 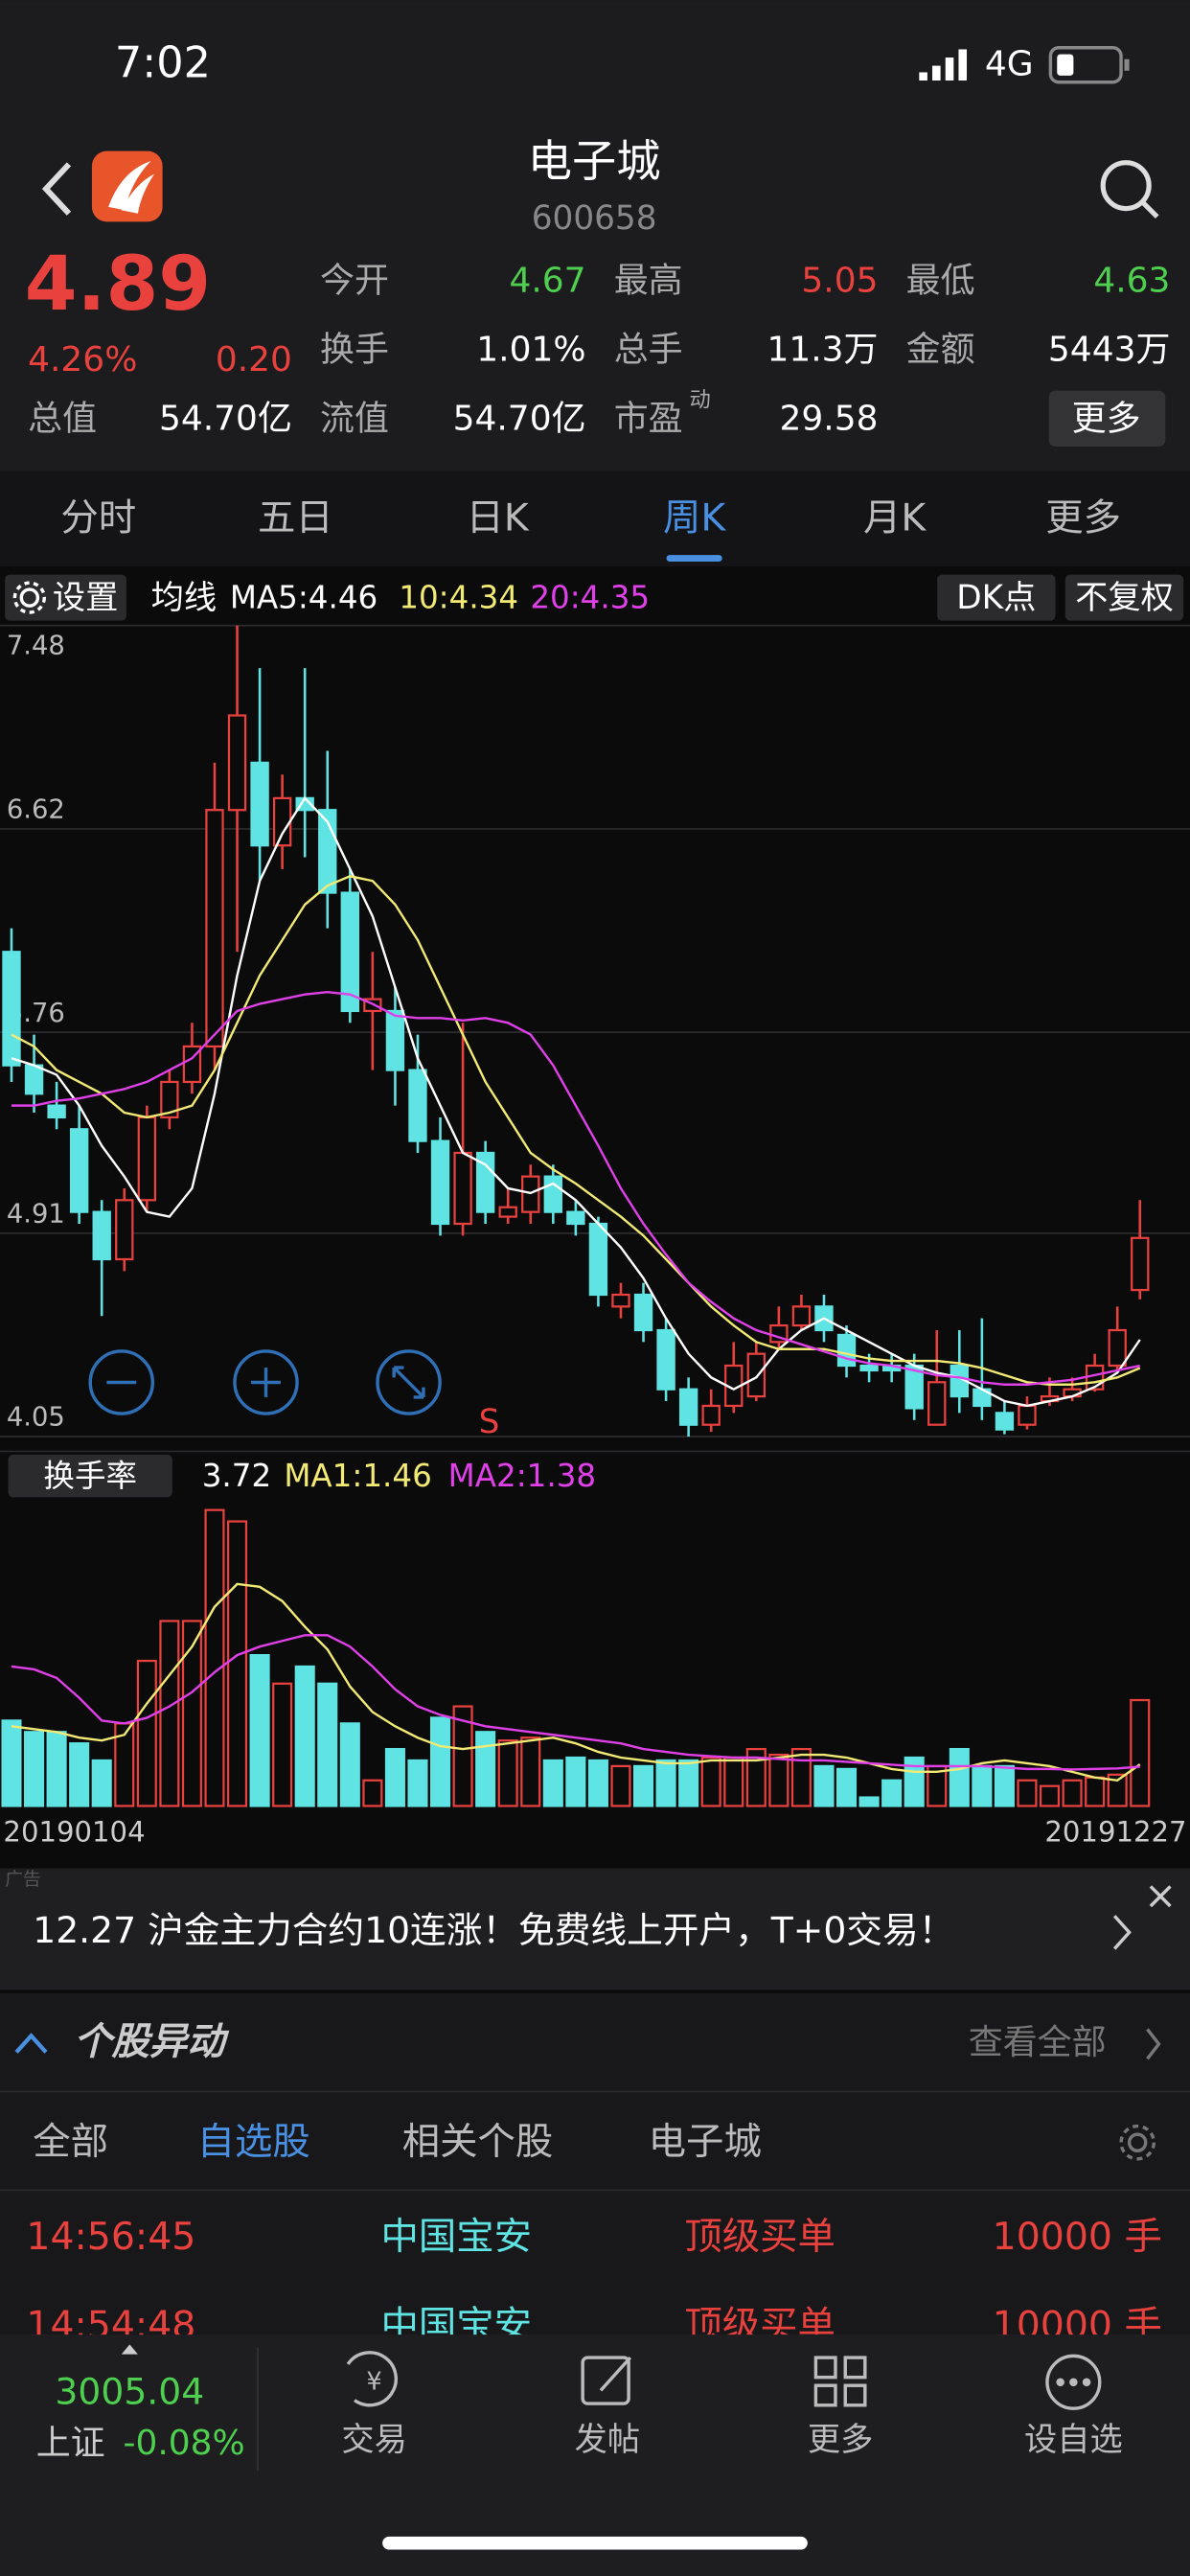 I want to click on search-button, so click(x=1130, y=189).